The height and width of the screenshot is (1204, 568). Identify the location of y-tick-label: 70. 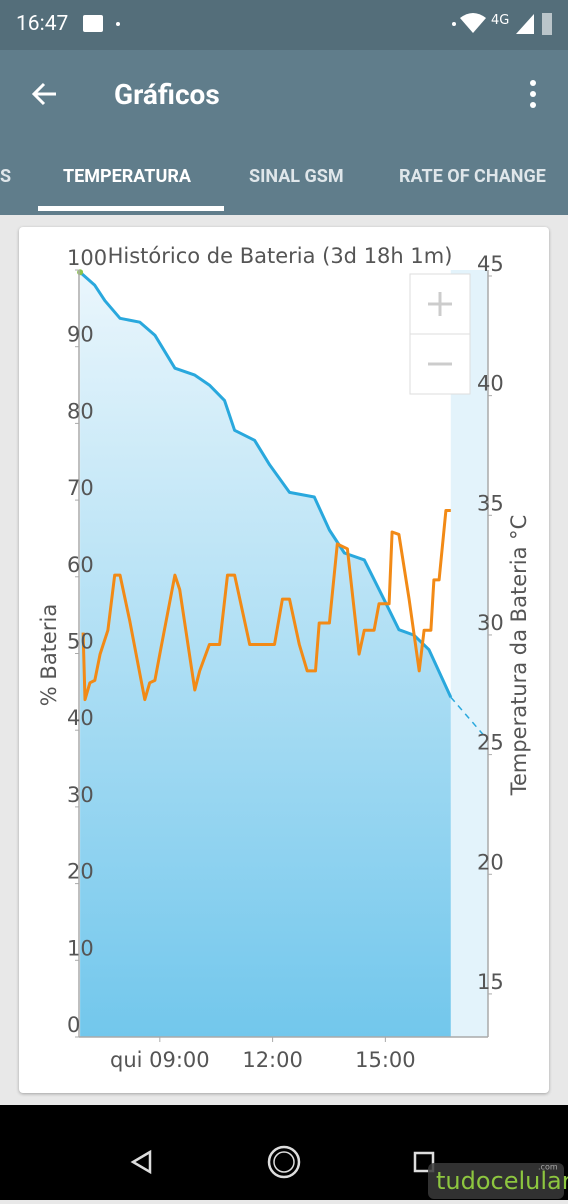
(80, 488).